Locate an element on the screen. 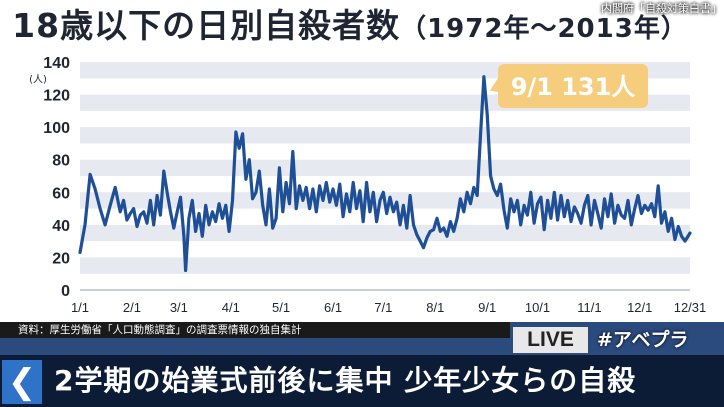 The height and width of the screenshot is (407, 724). x-tick-label: 6/1 is located at coordinates (333, 307).